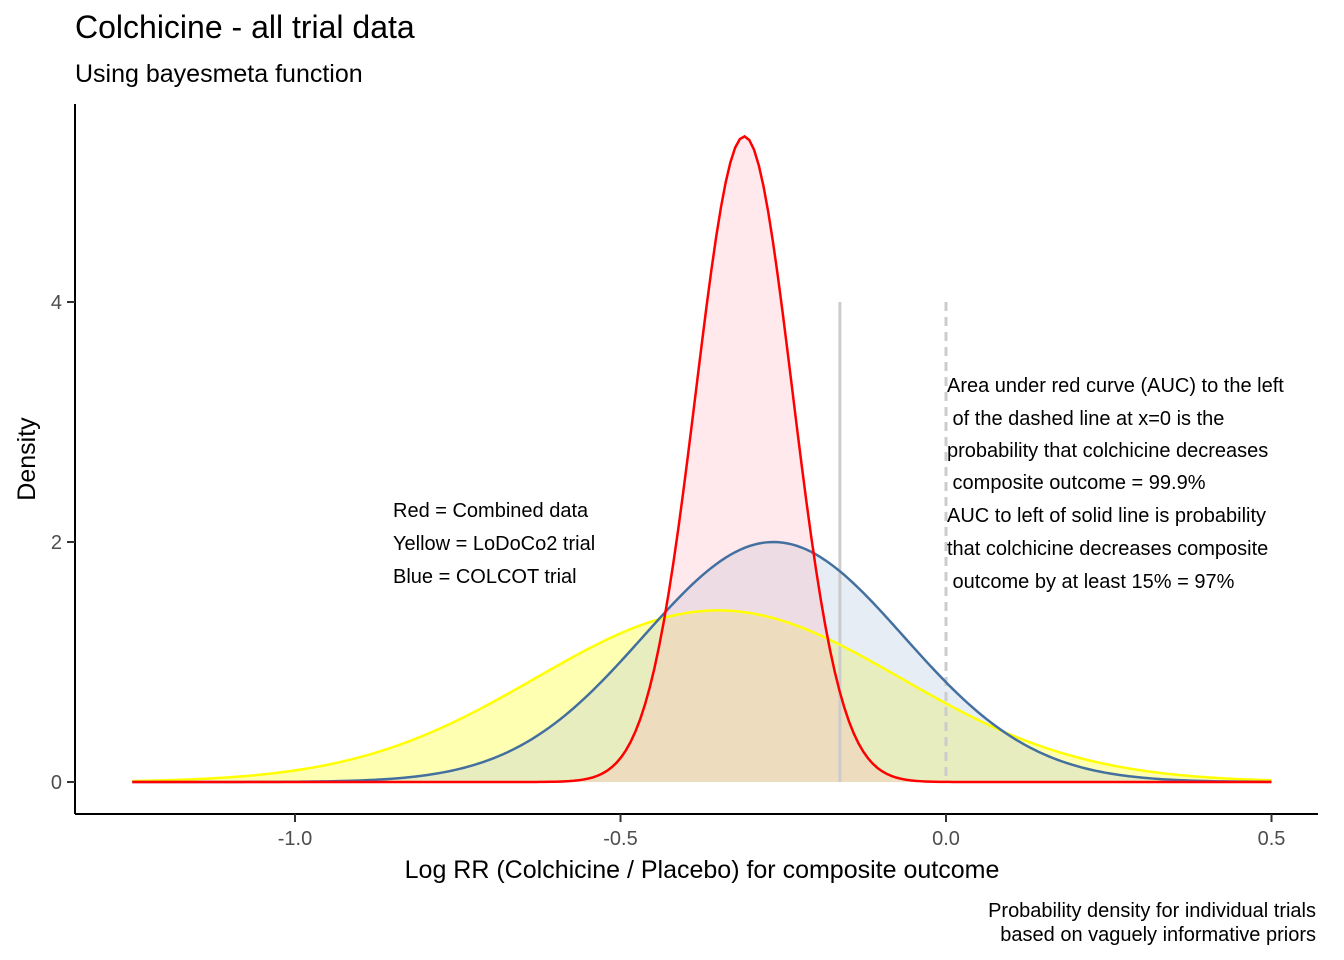 The width and height of the screenshot is (1344, 960). I want to click on legend-line-yellow: Yellow = LoDoCo2 trial, so click(494, 544).